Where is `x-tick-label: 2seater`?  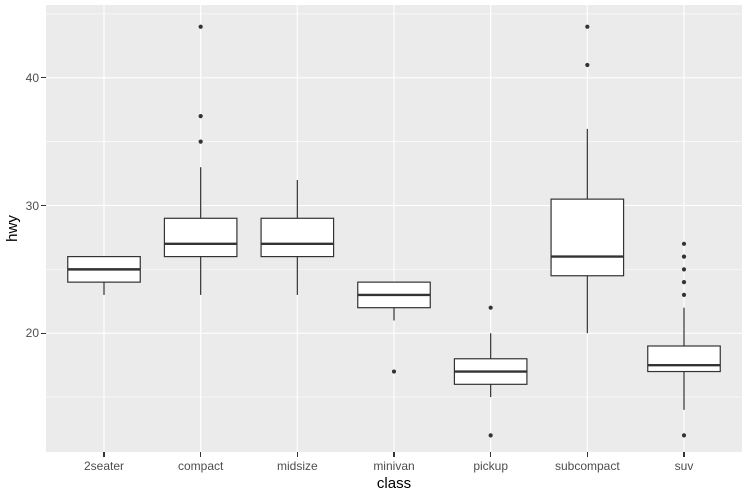
x-tick-label: 2seater is located at coordinates (104, 466).